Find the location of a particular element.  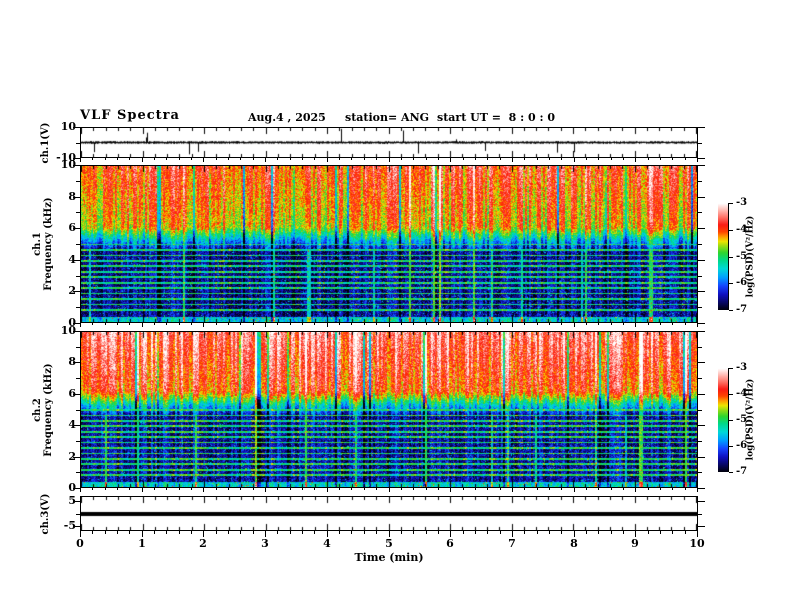

ch1-waveform-canvas is located at coordinates (389, 142).